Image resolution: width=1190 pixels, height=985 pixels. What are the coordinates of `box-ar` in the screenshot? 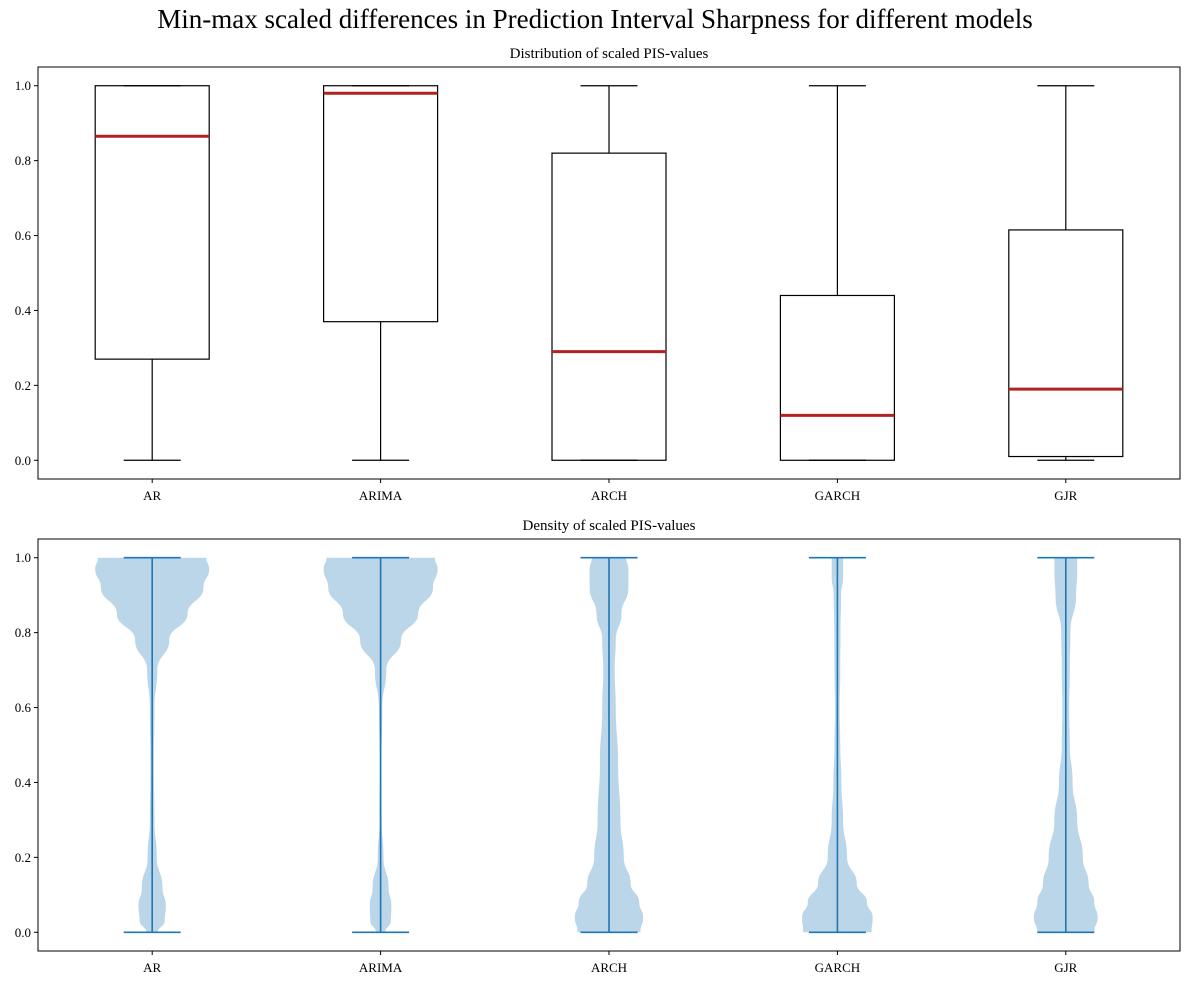 It's located at (152, 273).